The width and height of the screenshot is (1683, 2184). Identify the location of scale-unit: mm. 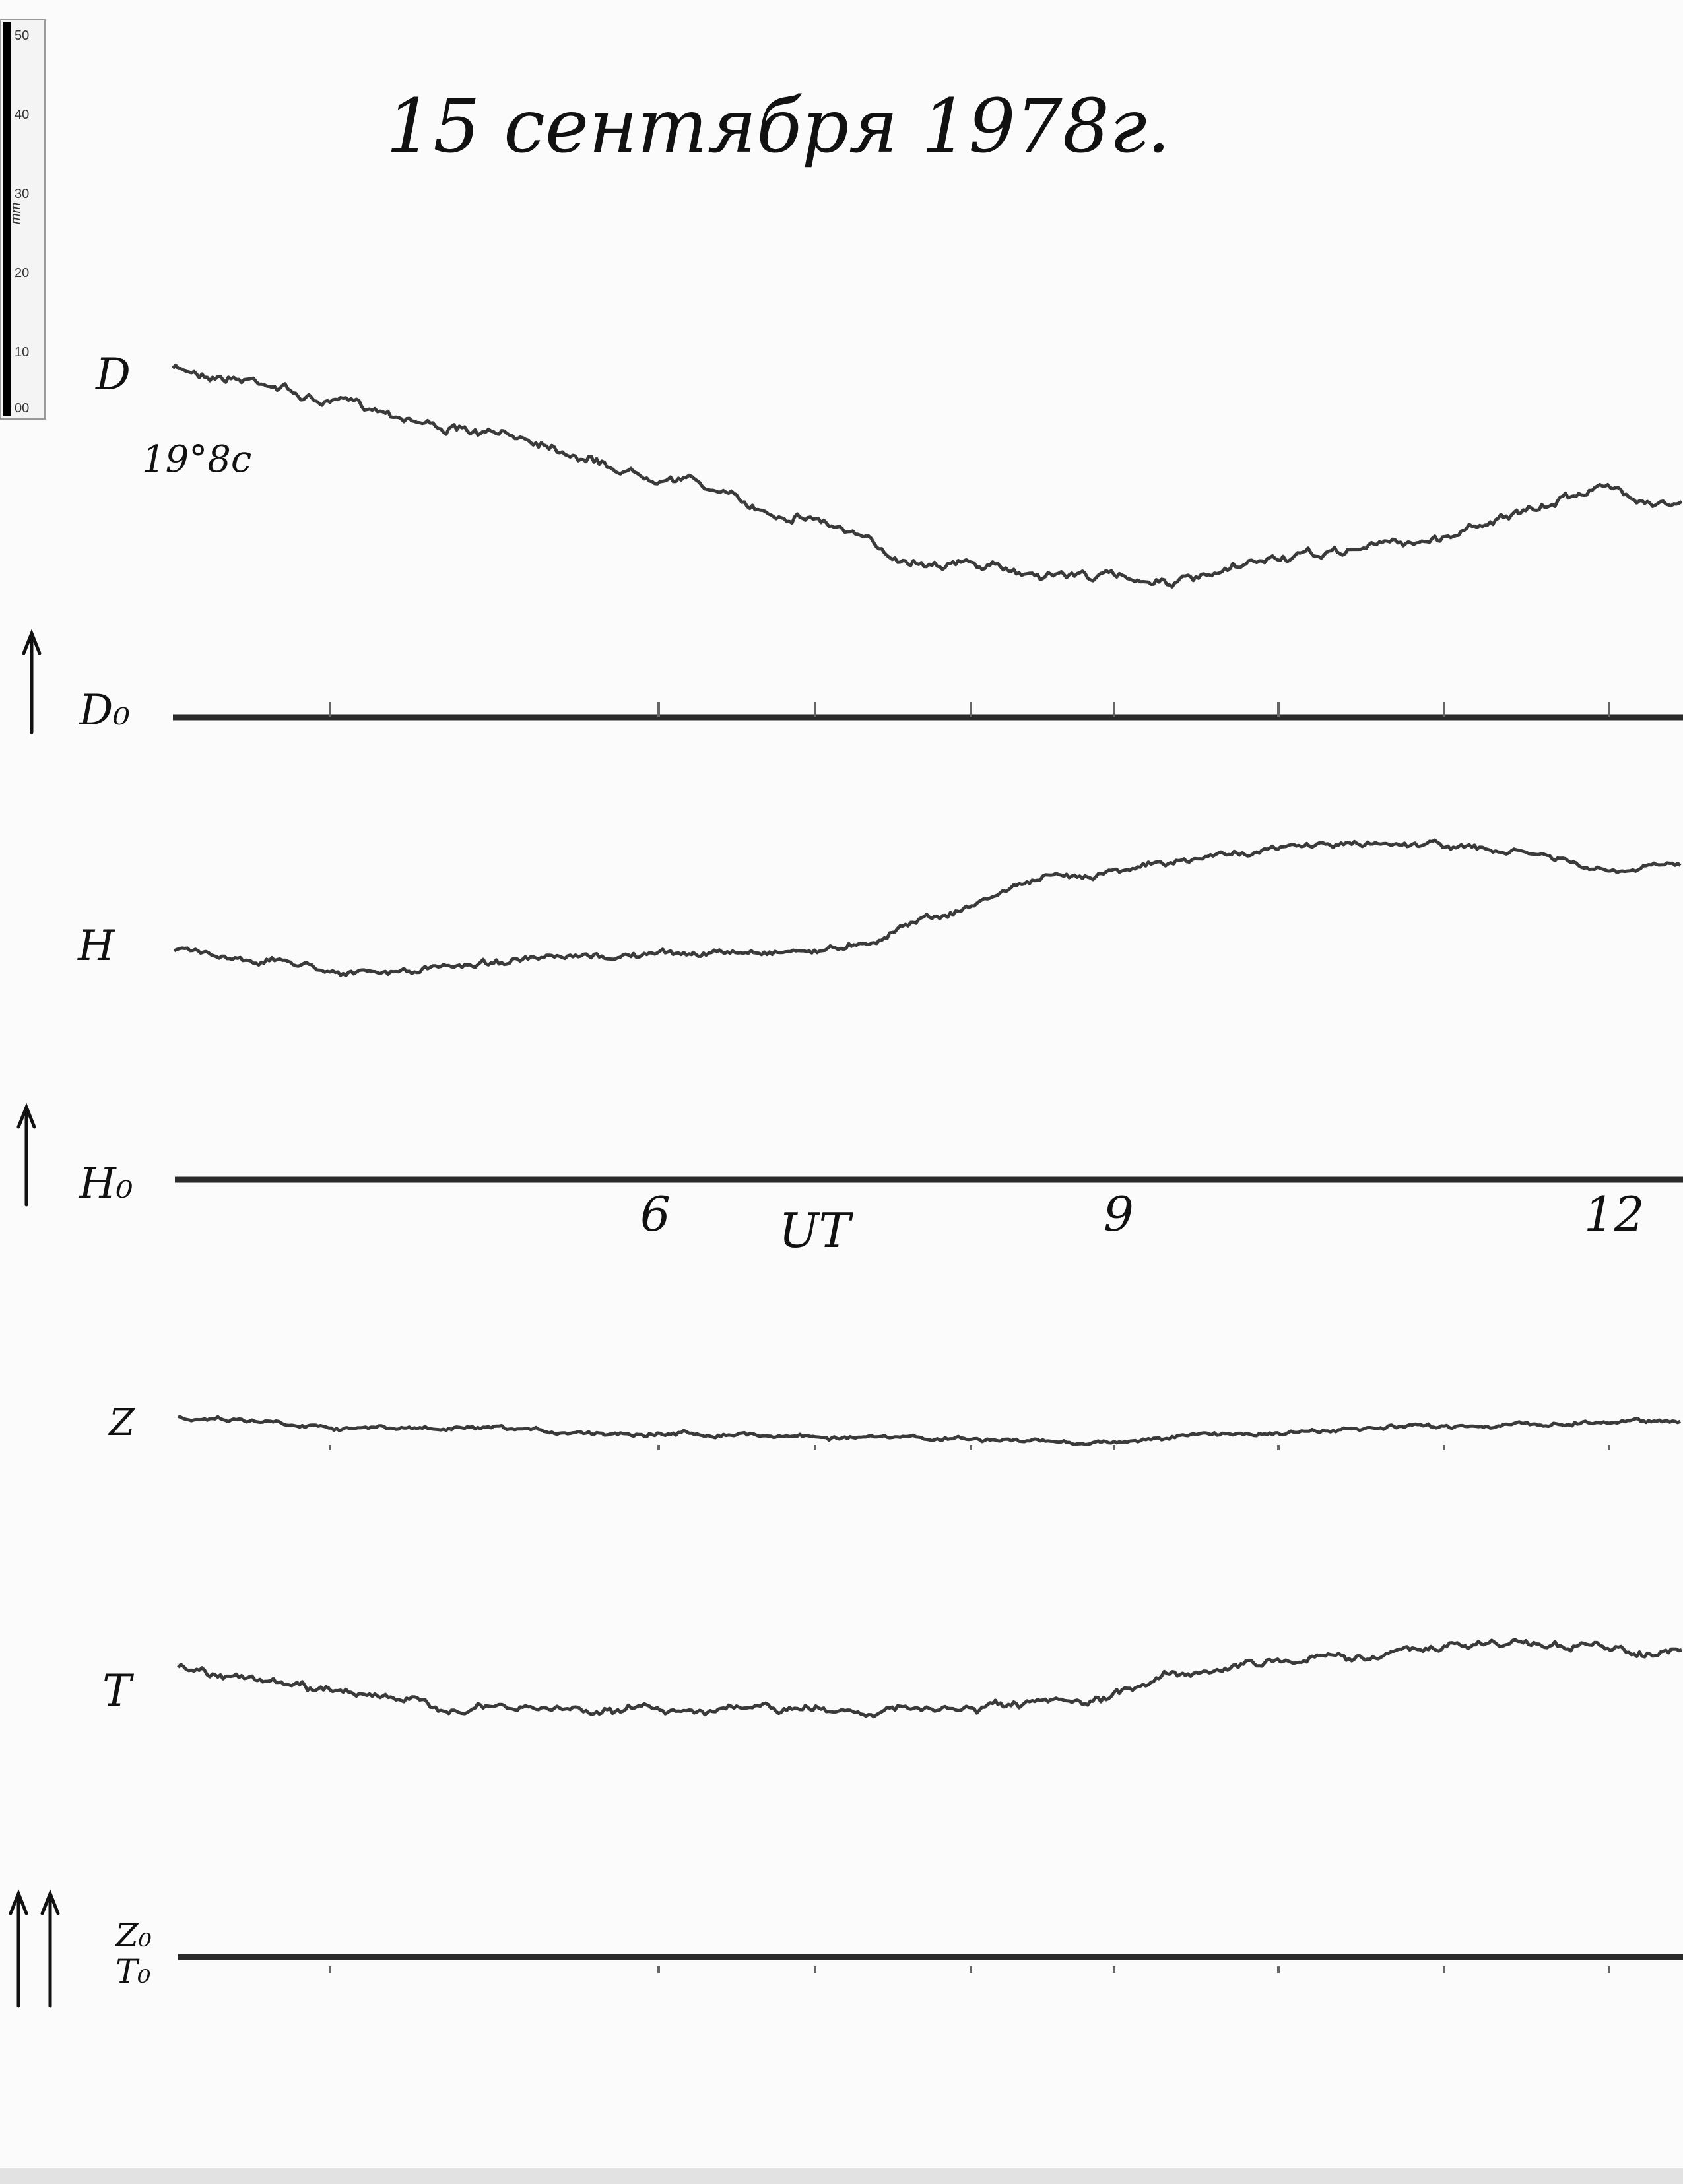
(16, 213).